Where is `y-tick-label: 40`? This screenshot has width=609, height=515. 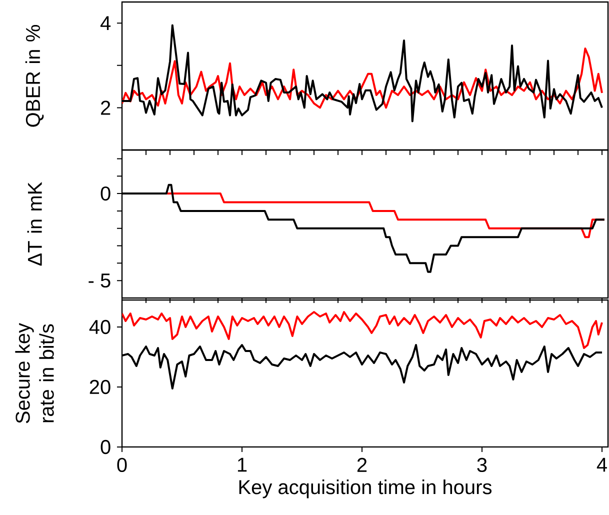
y-tick-label: 40 is located at coordinates (99, 327).